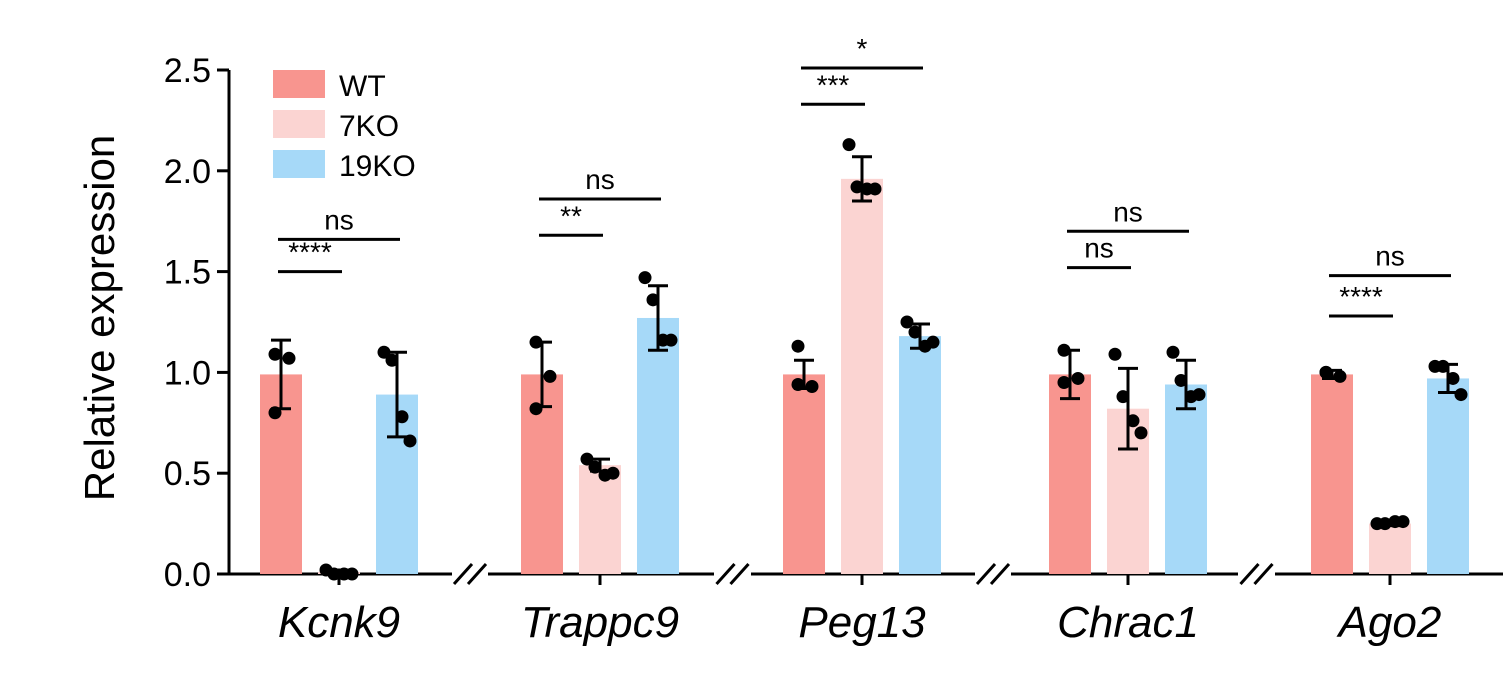 Image resolution: width=1503 pixels, height=685 pixels. I want to click on legend-swatch-19KO, so click(299, 164).